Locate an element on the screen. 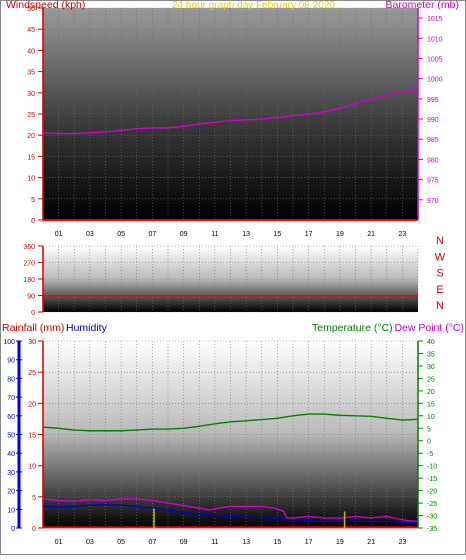  direction-tick-label: 90 is located at coordinates (31, 297).